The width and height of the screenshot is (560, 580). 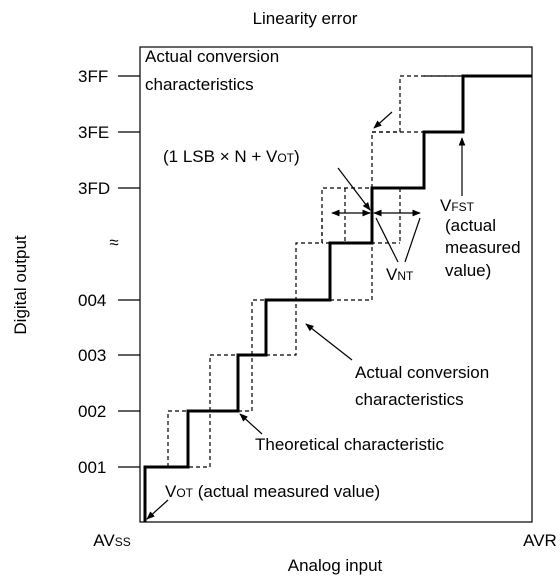 I want to click on annotation-theoretical: Theoretical characteristic, so click(x=349, y=444).